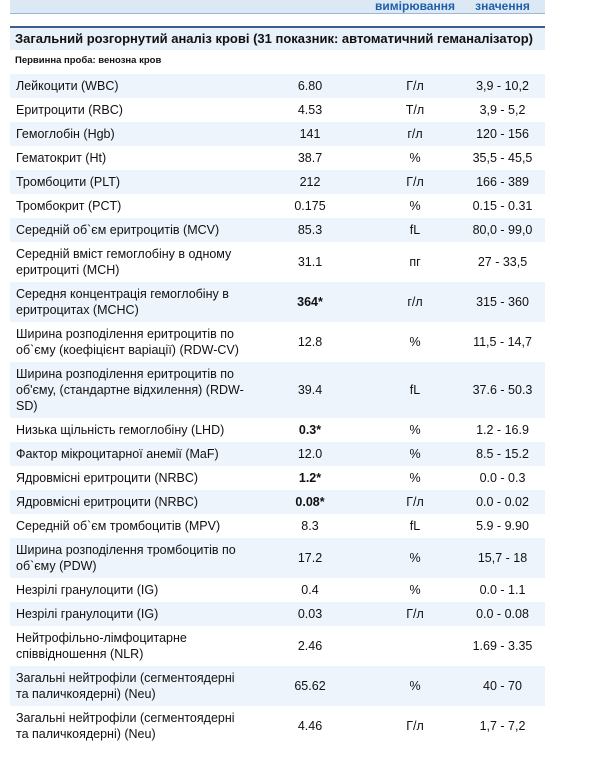 This screenshot has height=760, width=600. I want to click on reference-range: 15,7 - 18, so click(502, 558).